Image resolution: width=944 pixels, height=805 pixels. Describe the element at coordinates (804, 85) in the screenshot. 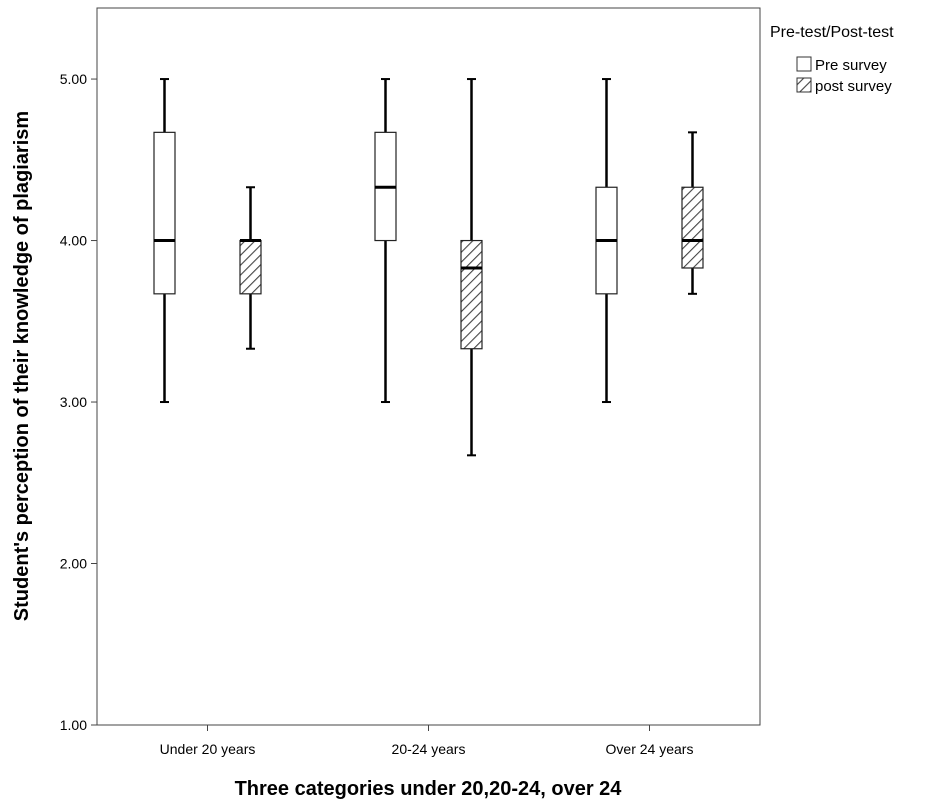

I see `legend-swatch-post` at that location.